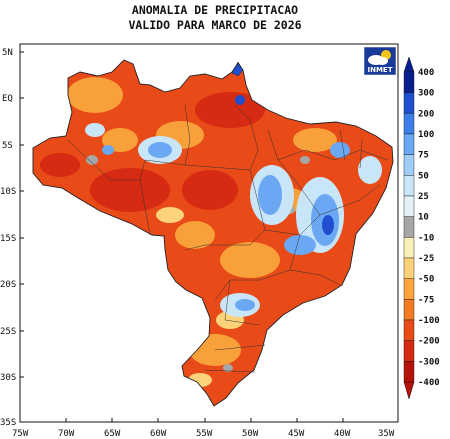  Describe the element at coordinates (8, 423) in the screenshot. I see `lat-label-35s: 35S` at that location.